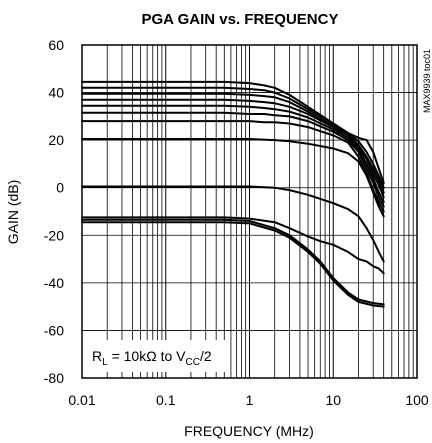  I want to click on y-tick-label: -60, so click(54, 330).